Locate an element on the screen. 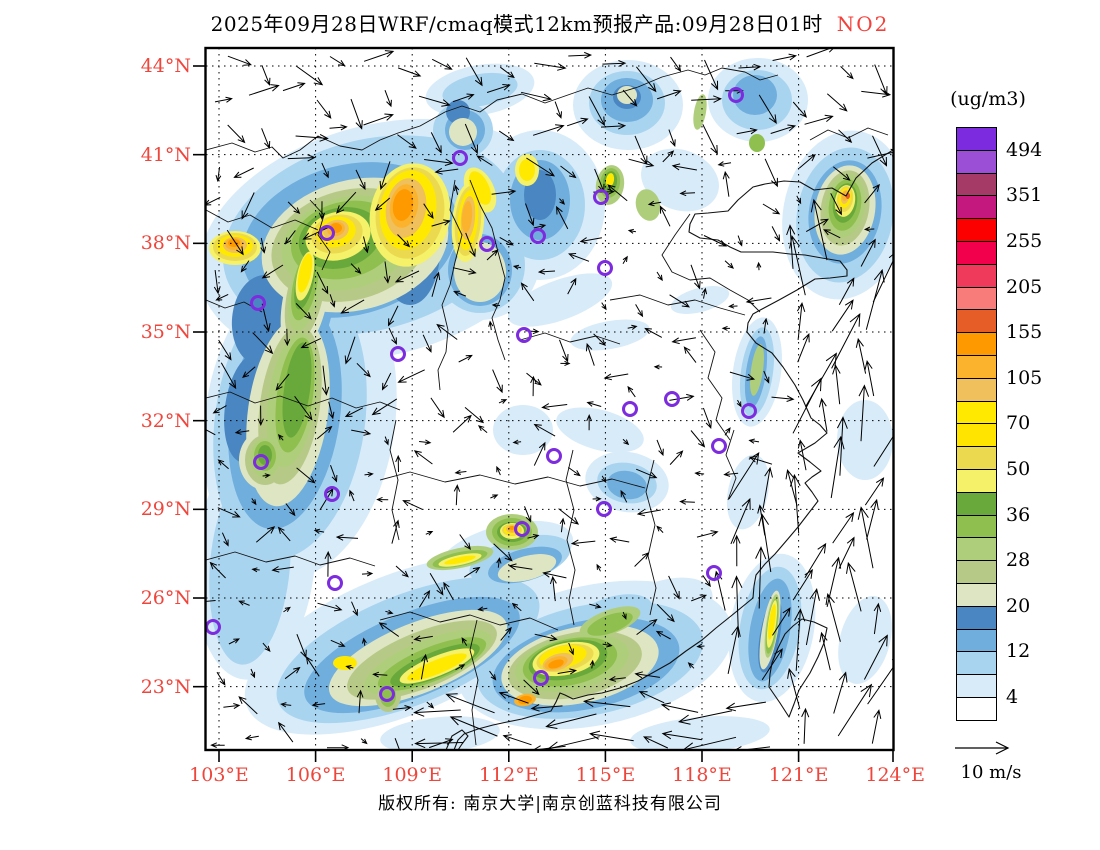  lat-axis-label: 44°N is located at coordinates (165, 66).